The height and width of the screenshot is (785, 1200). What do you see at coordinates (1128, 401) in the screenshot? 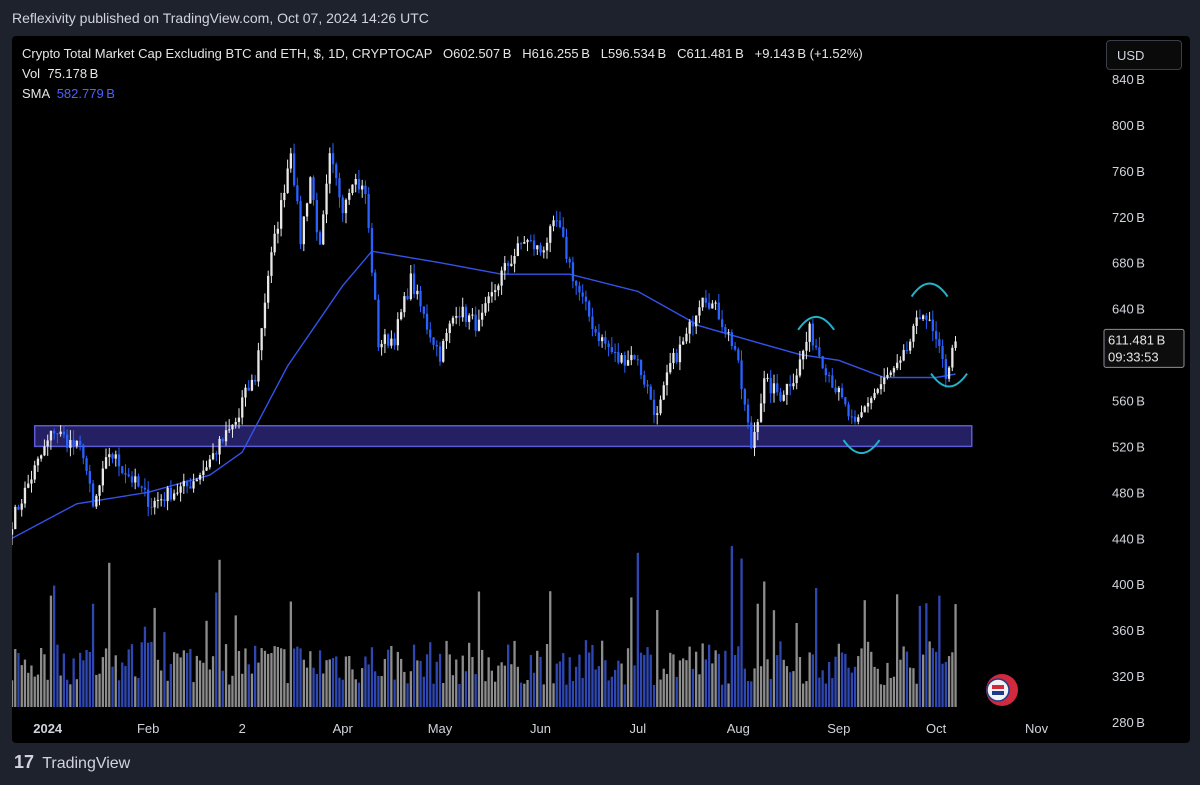
I see `y-tick-label: 560 B` at bounding box center [1128, 401].